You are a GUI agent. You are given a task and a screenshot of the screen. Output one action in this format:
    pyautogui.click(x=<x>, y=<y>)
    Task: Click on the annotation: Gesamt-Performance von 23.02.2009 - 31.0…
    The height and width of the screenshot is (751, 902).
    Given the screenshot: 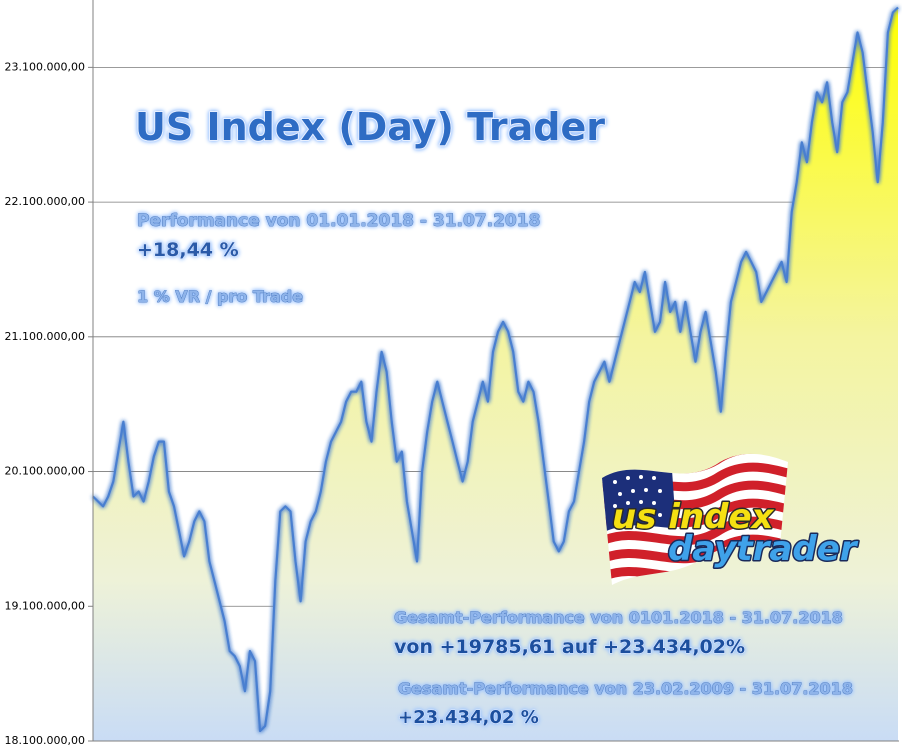 What is the action you would take?
    pyautogui.click(x=625, y=688)
    